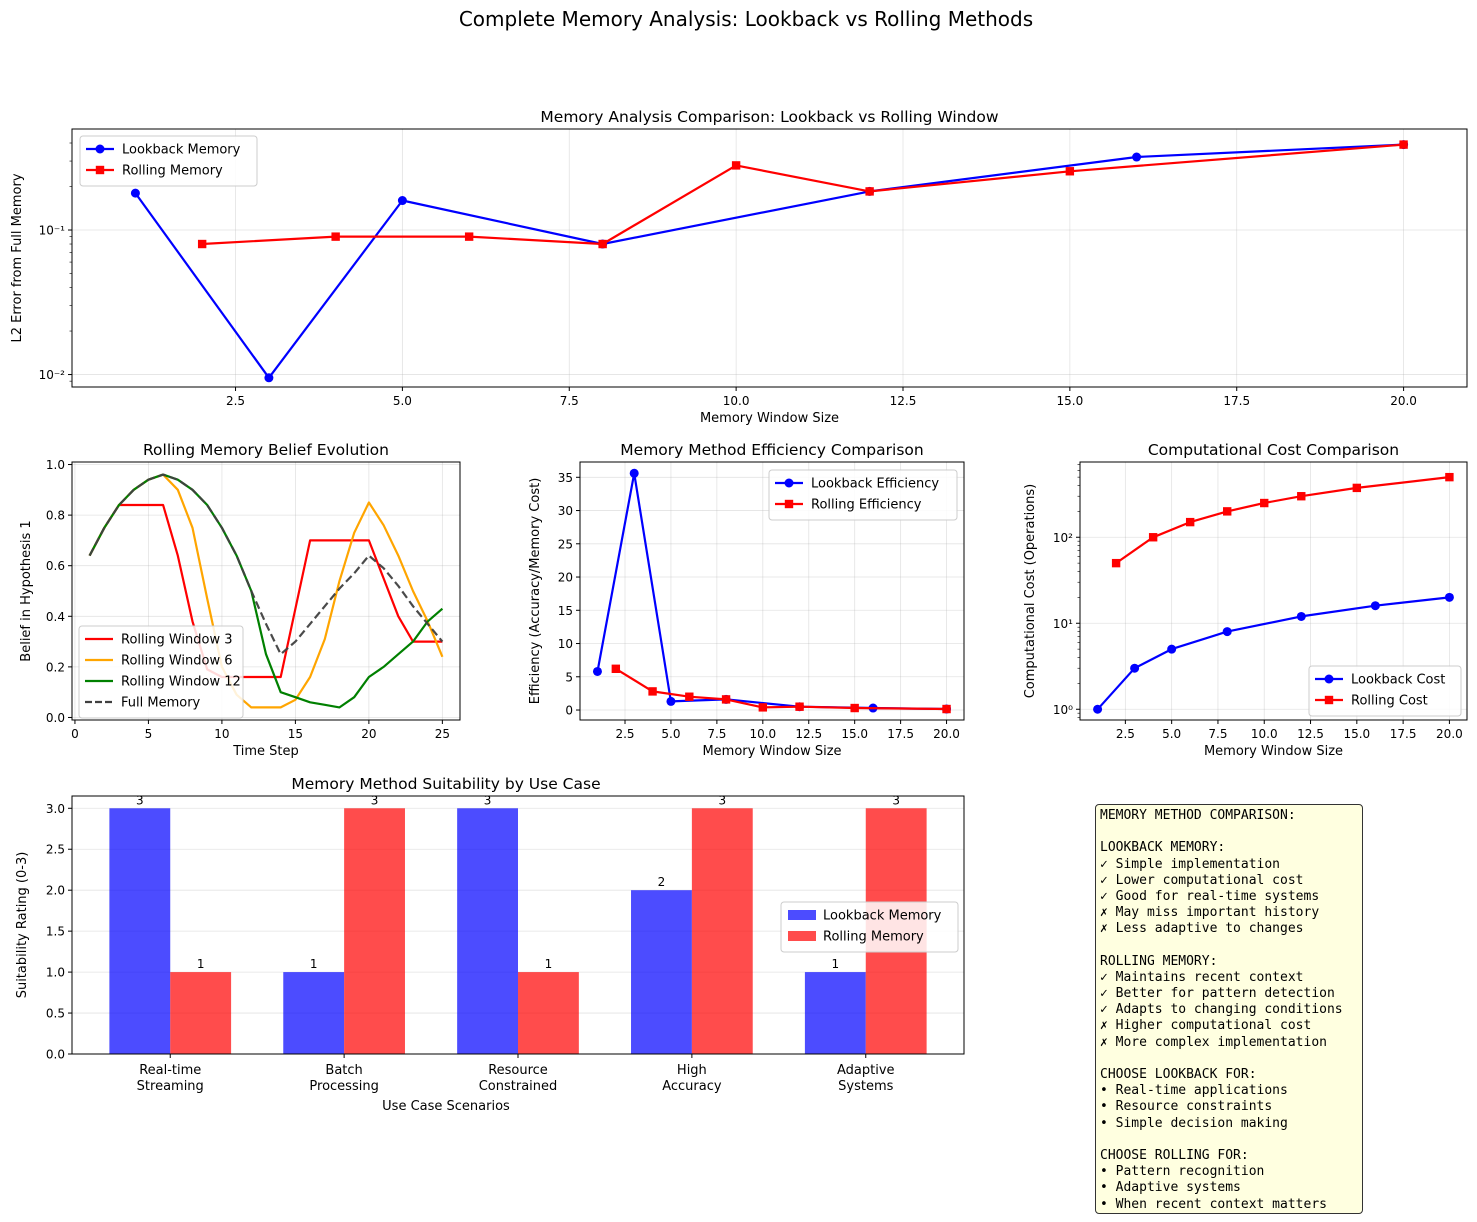 Image resolution: width=1477 pixels, height=1222 pixels. Describe the element at coordinates (52, 231) in the screenshot. I see `tick-label-y: 10⁻¹` at that location.